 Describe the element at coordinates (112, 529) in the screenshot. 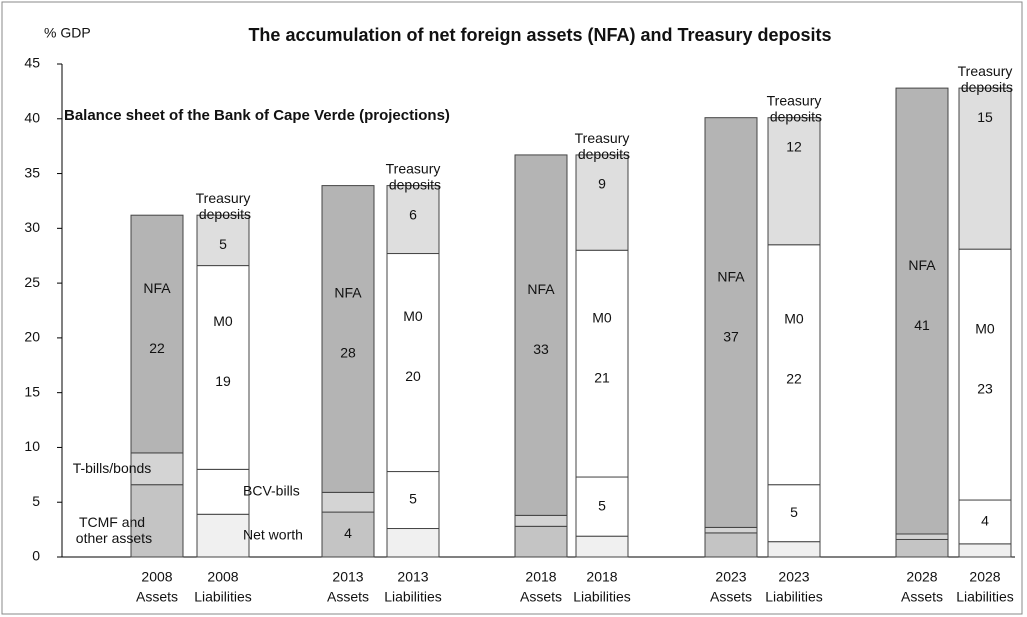

I see `segment-name: TCMF and other assets` at that location.